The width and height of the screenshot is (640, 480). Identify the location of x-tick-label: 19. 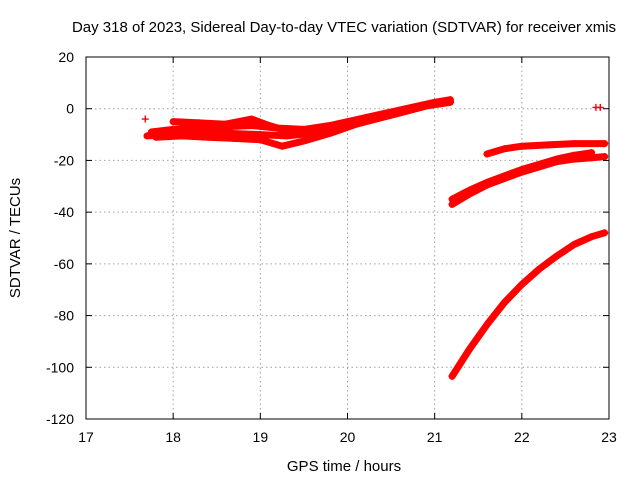
(261, 437).